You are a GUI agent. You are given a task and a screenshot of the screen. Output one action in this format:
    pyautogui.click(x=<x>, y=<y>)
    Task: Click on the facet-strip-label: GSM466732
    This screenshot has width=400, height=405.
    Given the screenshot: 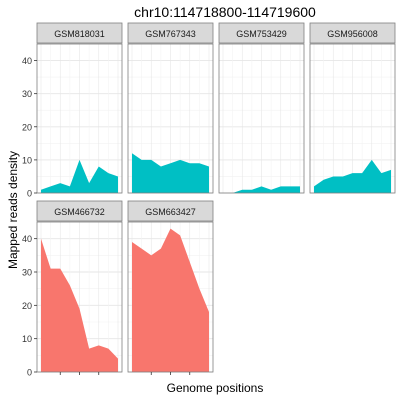 What is the action you would take?
    pyautogui.click(x=79, y=212)
    